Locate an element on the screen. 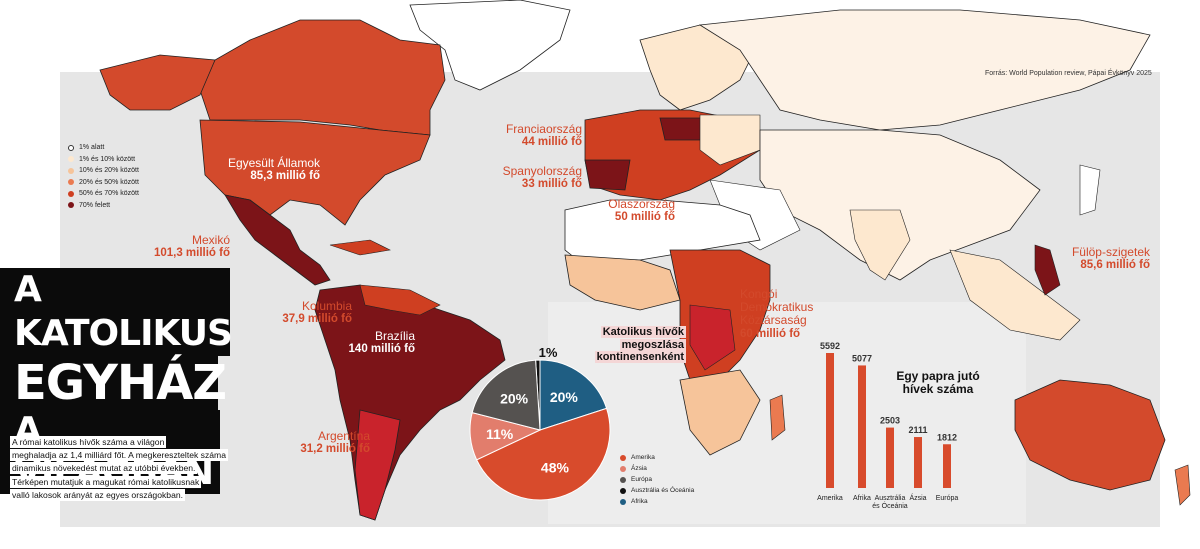 The width and height of the screenshot is (1200, 549). pie-chart: 20% 48% 11% 20% 1% is located at coordinates (540, 423).